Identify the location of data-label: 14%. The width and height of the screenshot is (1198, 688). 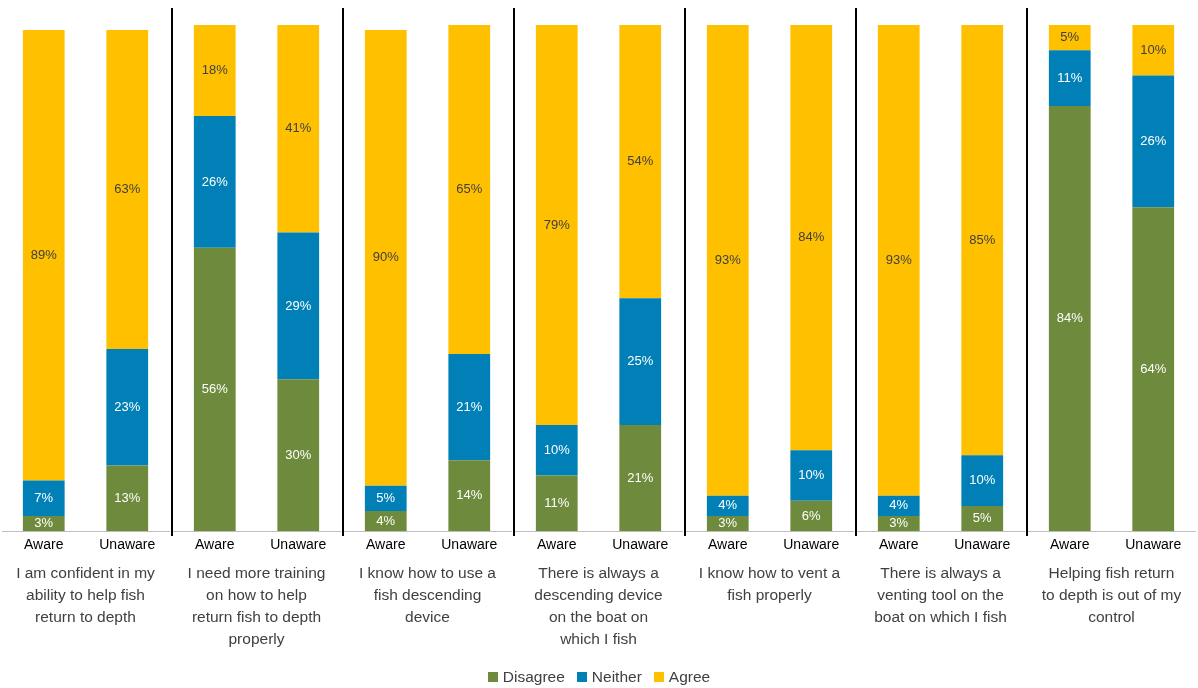
(469, 495).